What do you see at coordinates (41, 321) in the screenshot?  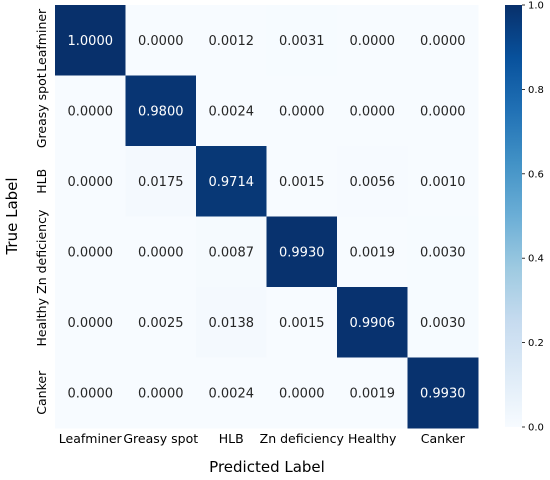 I see `y-tick-label-healthy: Healthy` at bounding box center [41, 321].